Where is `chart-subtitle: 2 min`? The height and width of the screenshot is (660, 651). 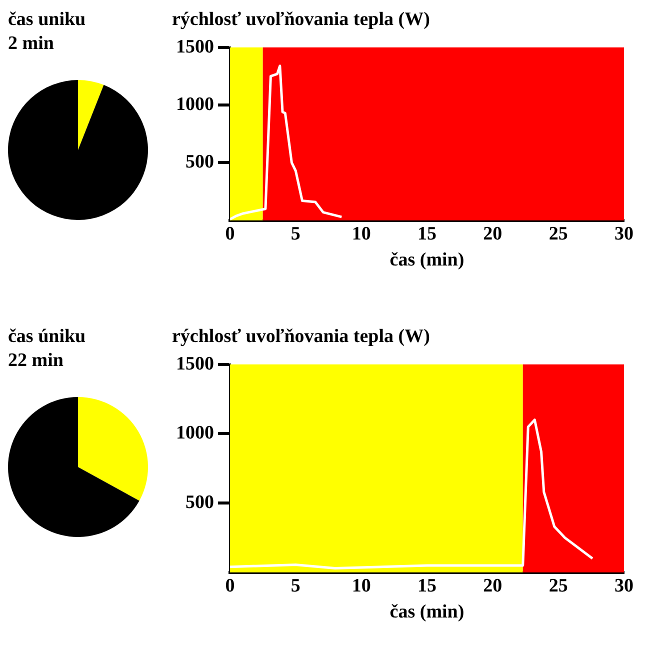 chart-subtitle: 2 min is located at coordinates (31, 44).